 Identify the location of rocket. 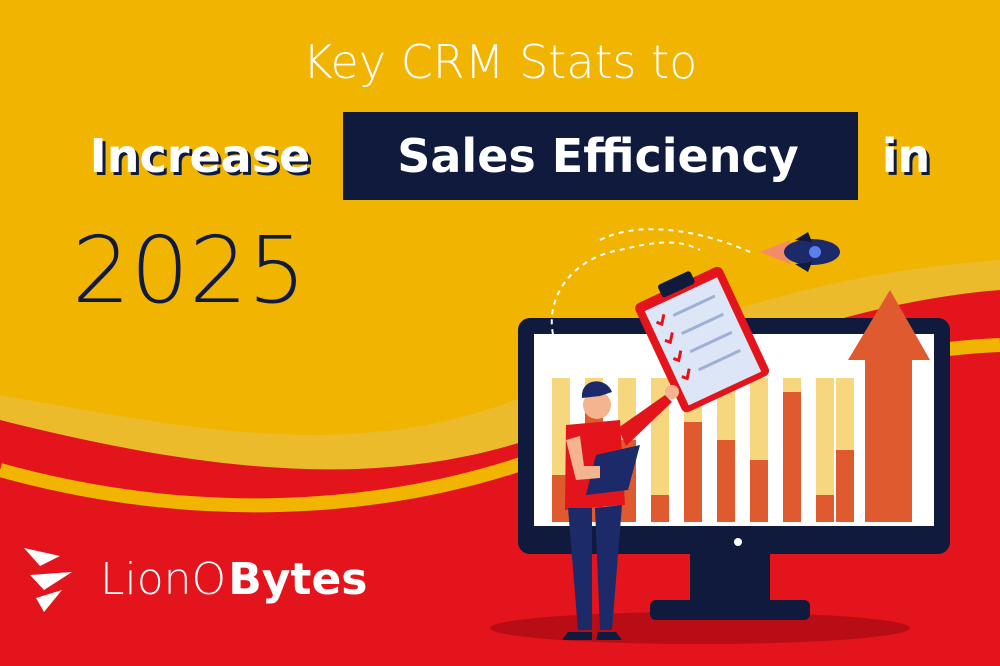
(800, 252).